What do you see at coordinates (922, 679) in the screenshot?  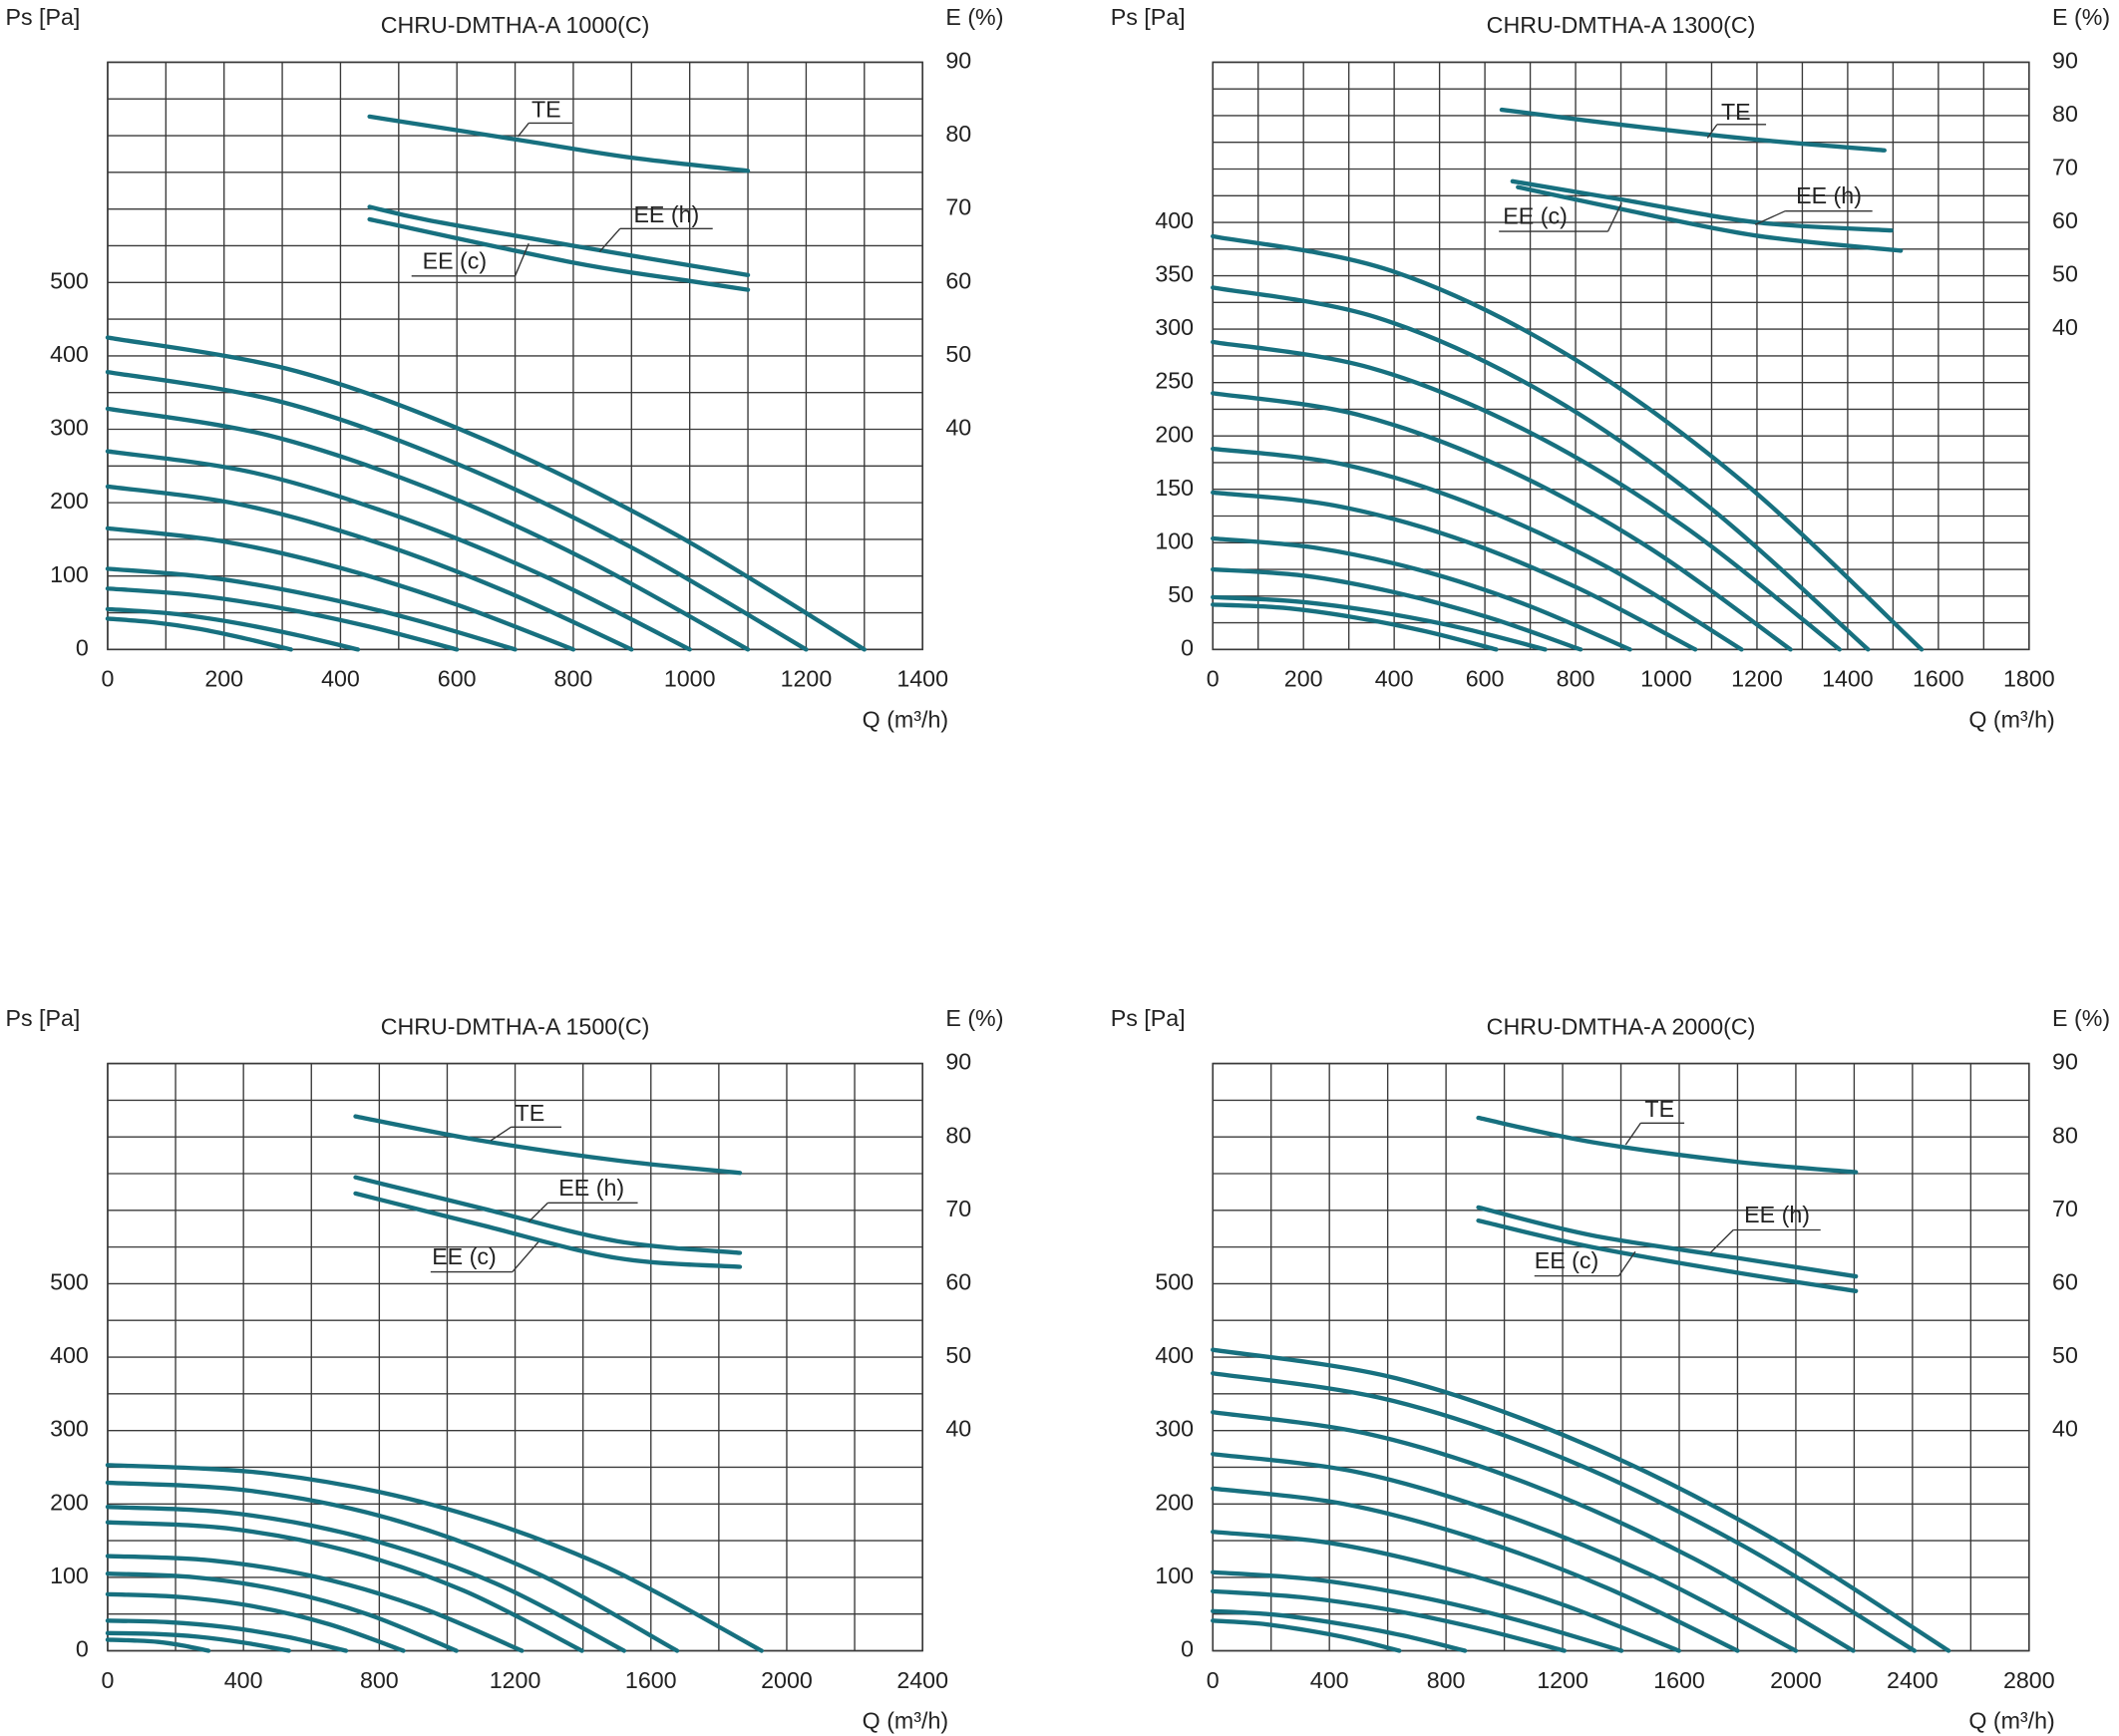 I see `x-tick-label: 1400` at bounding box center [922, 679].